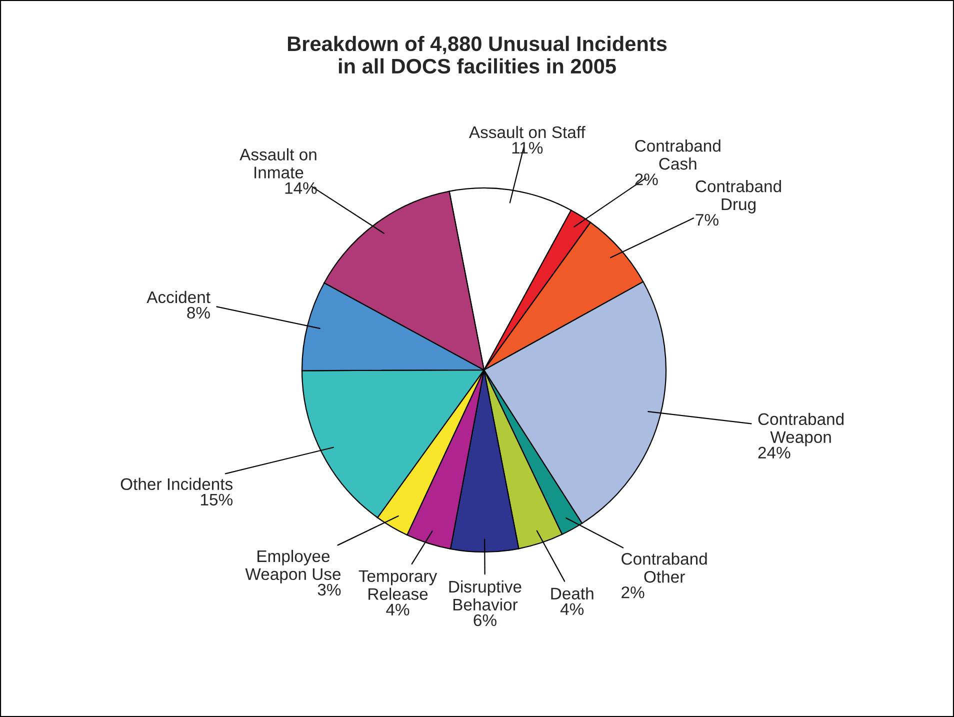 The width and height of the screenshot is (954, 717). I want to click on data-label: 15%, so click(217, 500).